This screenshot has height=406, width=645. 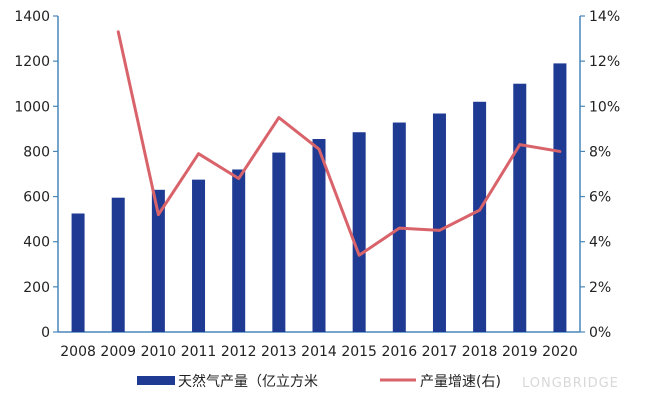 I want to click on legend-line-label: 产量增速(右), so click(x=460, y=382).